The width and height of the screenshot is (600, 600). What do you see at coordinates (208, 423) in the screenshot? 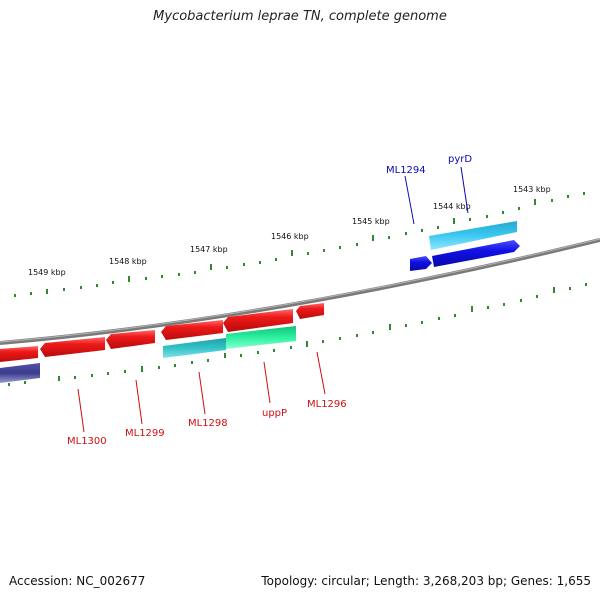
I see `gene-label-ML1298: ML1298` at bounding box center [208, 423].